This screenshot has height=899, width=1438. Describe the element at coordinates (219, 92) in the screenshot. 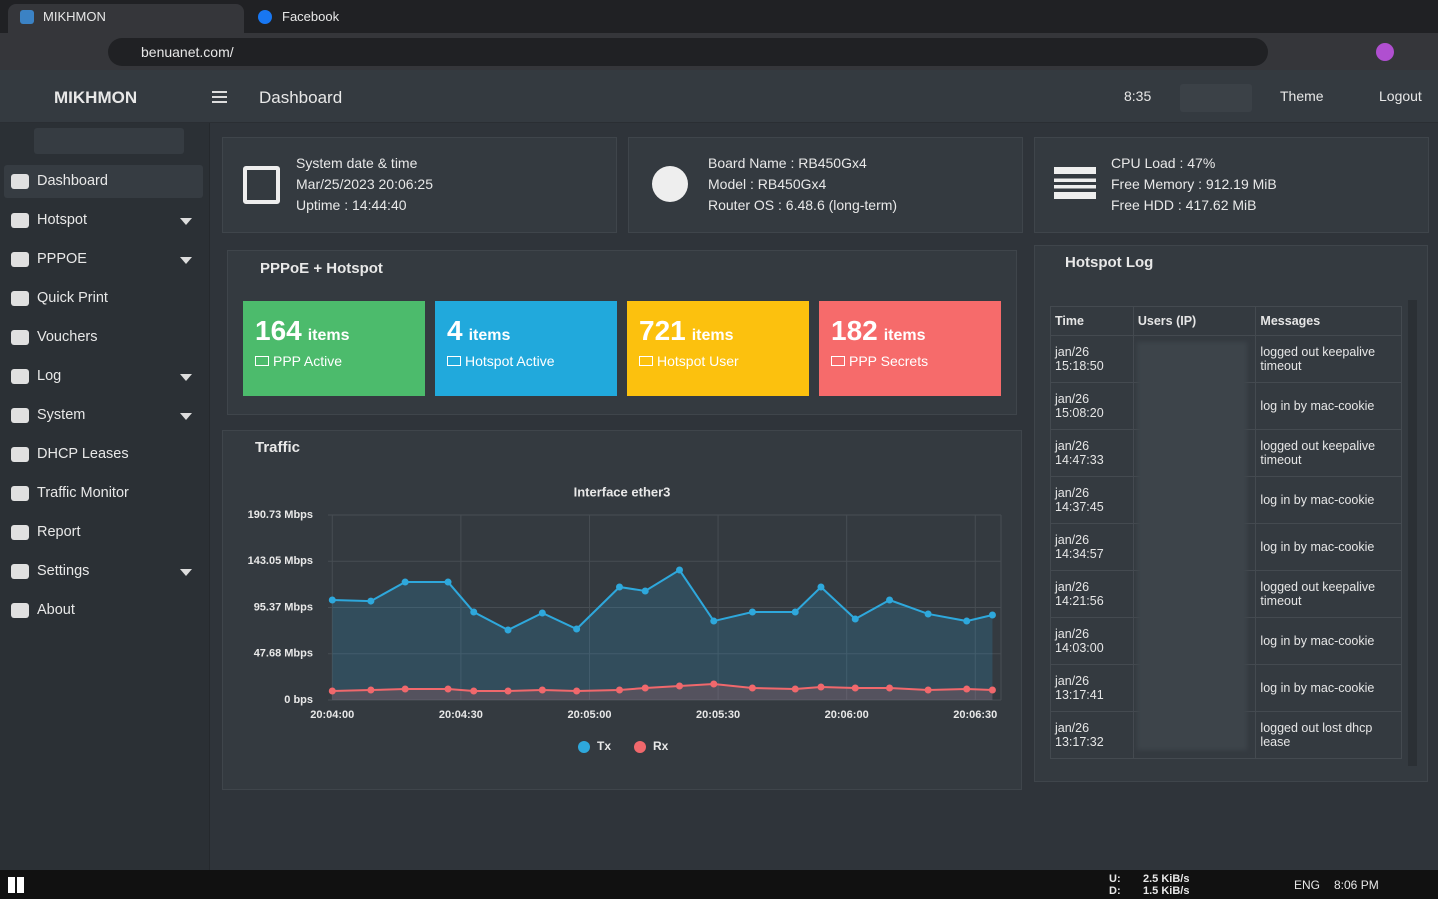

I see `menu-toggle` at that location.